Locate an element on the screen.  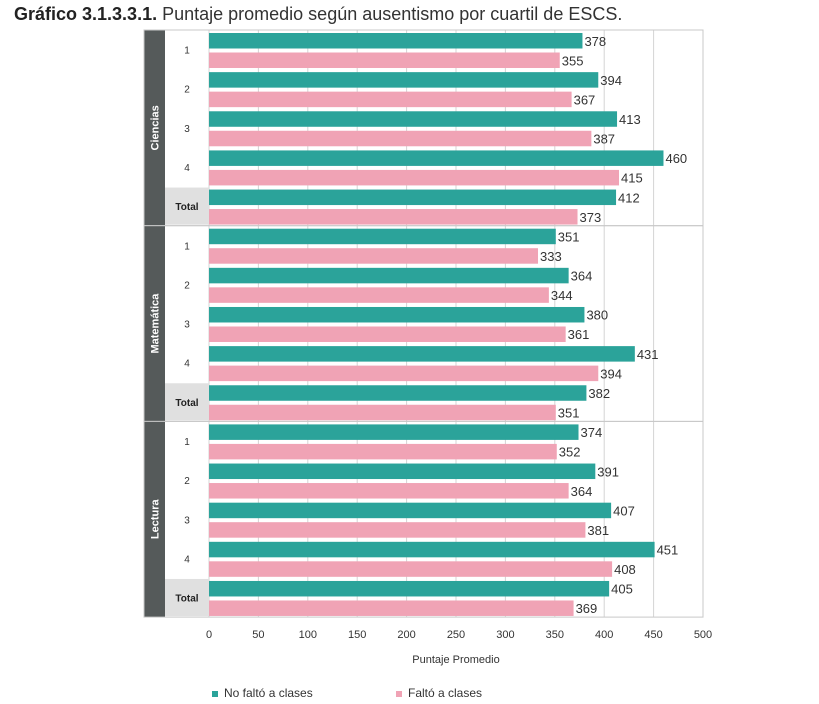
data-label: 355 is located at coordinates (573, 60).